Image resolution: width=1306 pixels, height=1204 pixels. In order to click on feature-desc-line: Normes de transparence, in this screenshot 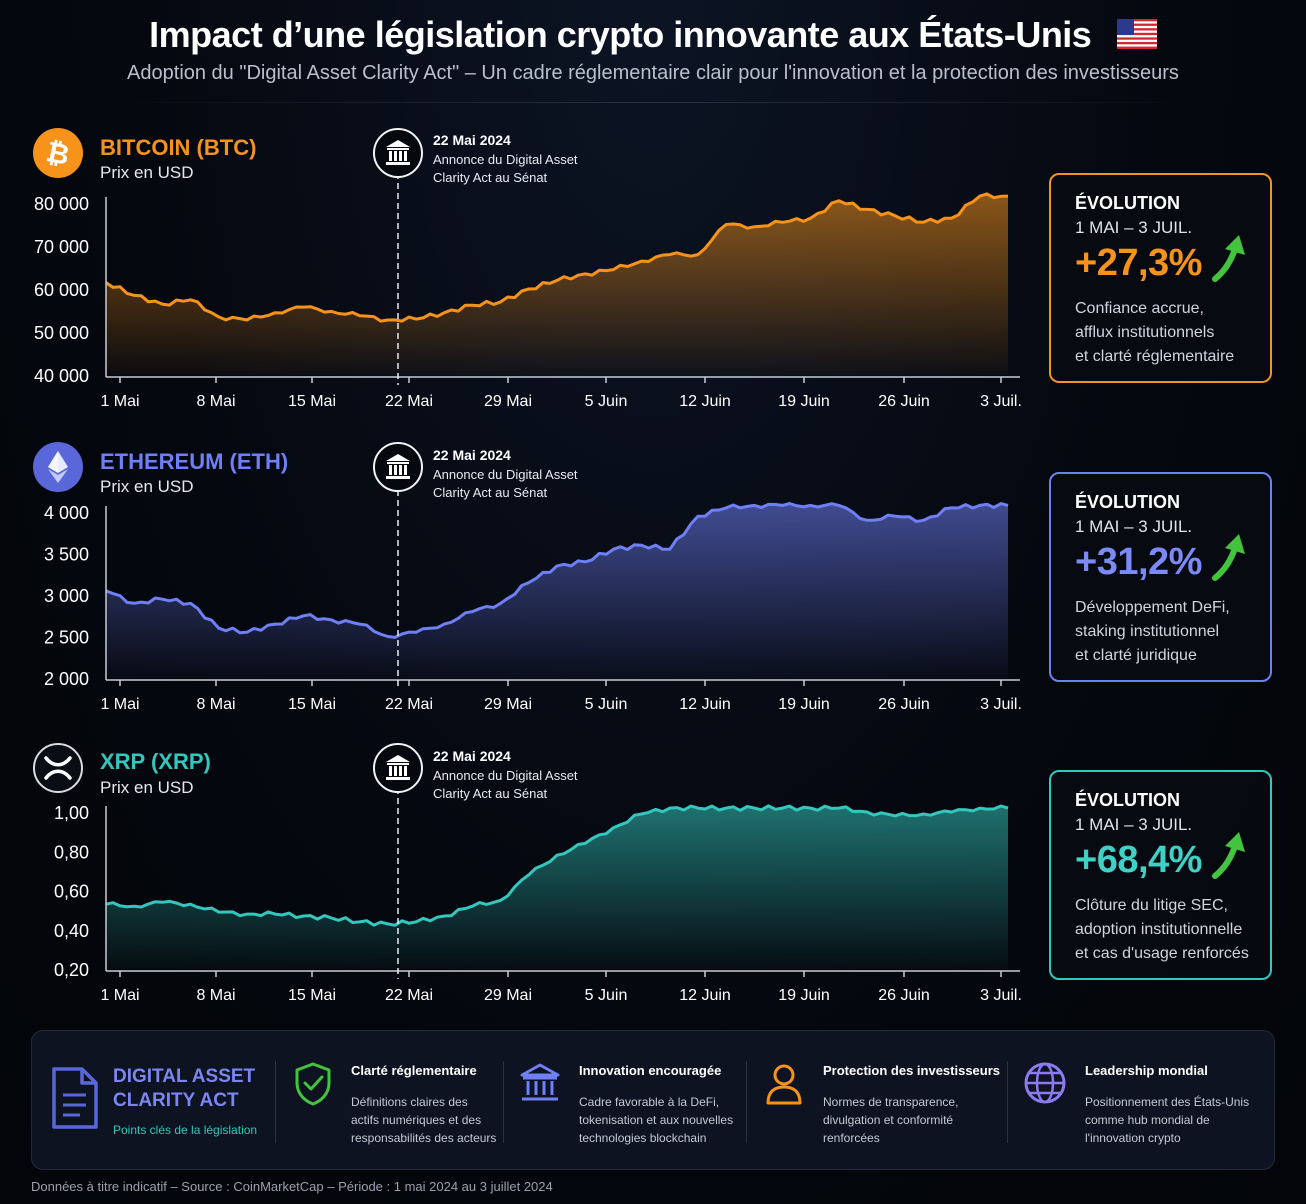, I will do `click(891, 1102)`.